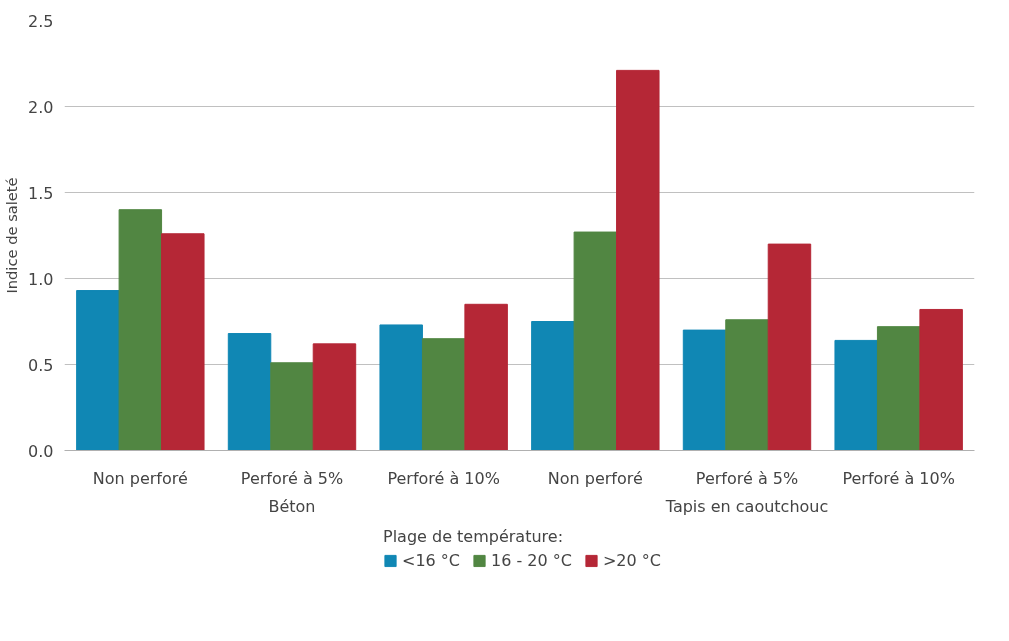  What do you see at coordinates (474, 536) in the screenshot?
I see `legend-title: Plage de température:` at bounding box center [474, 536].